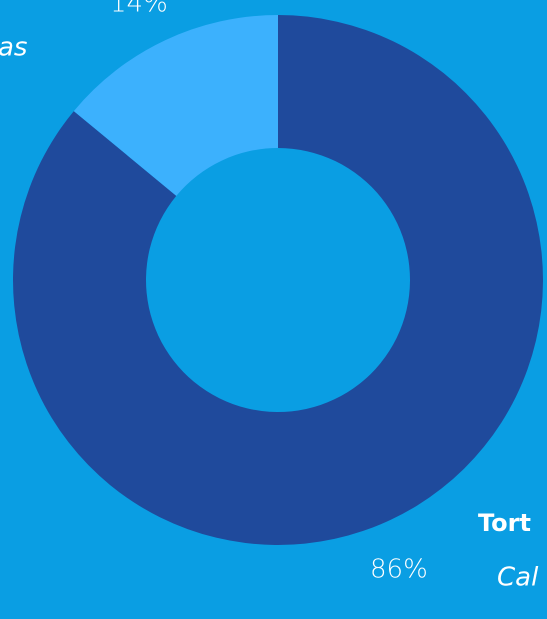 This screenshot has height=619, width=547. Describe the element at coordinates (13, 48) in the screenshot. I see `slice-detail: as` at that location.